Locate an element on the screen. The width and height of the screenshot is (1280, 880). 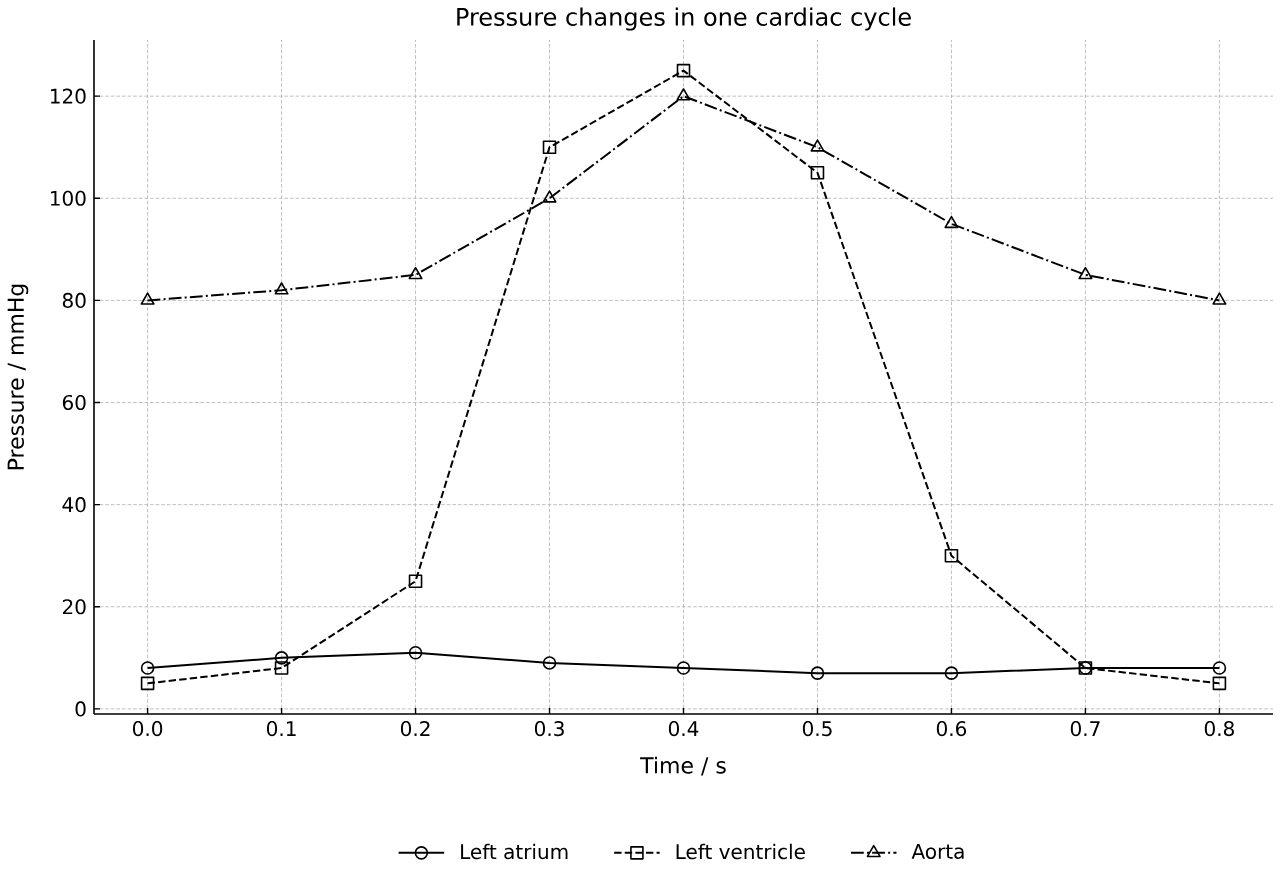
y-tick-label: 100 is located at coordinates (68, 198).